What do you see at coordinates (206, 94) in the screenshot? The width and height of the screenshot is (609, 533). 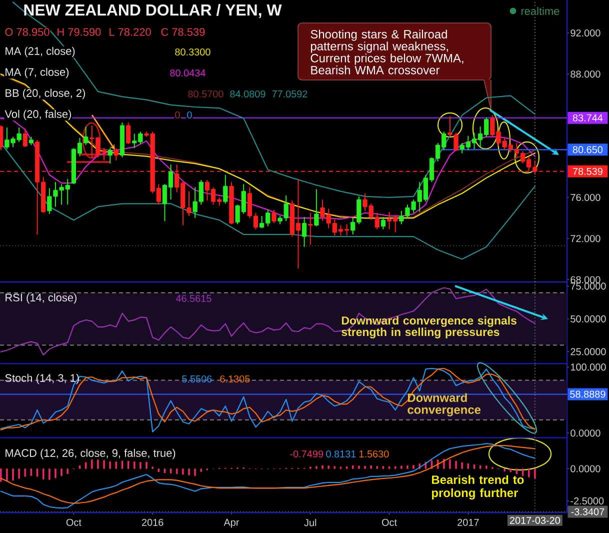 I see `annotation: 80.5700` at bounding box center [206, 94].